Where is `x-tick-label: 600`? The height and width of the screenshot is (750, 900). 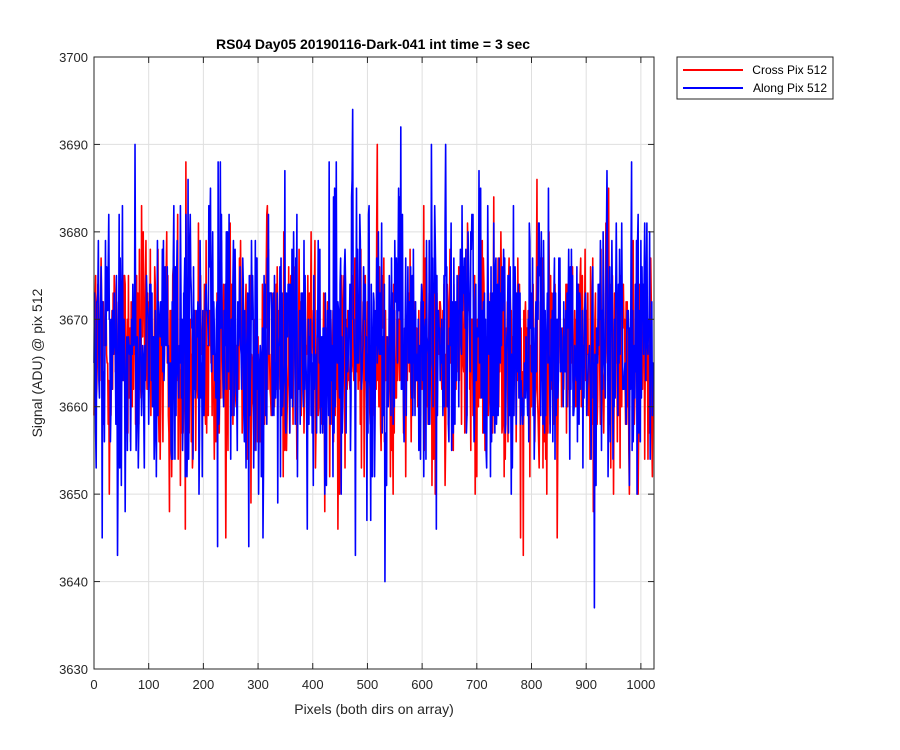
x-tick-label: 600 is located at coordinates (422, 684).